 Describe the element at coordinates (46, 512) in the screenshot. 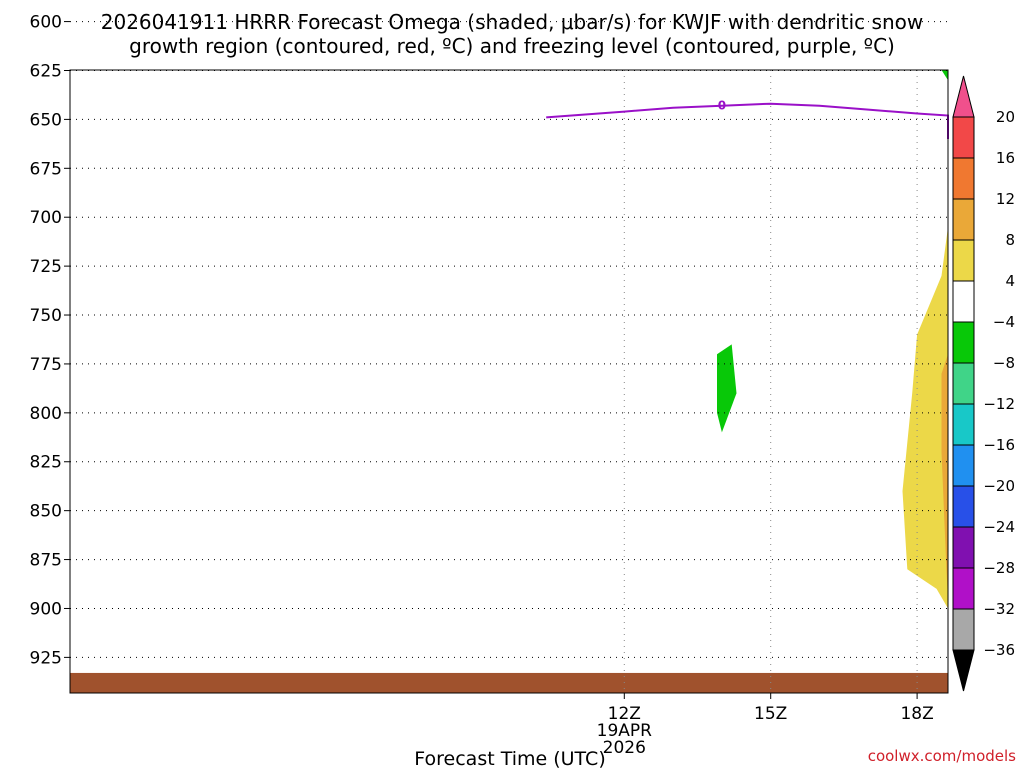

I see `y-tick-label-850: 850` at that location.